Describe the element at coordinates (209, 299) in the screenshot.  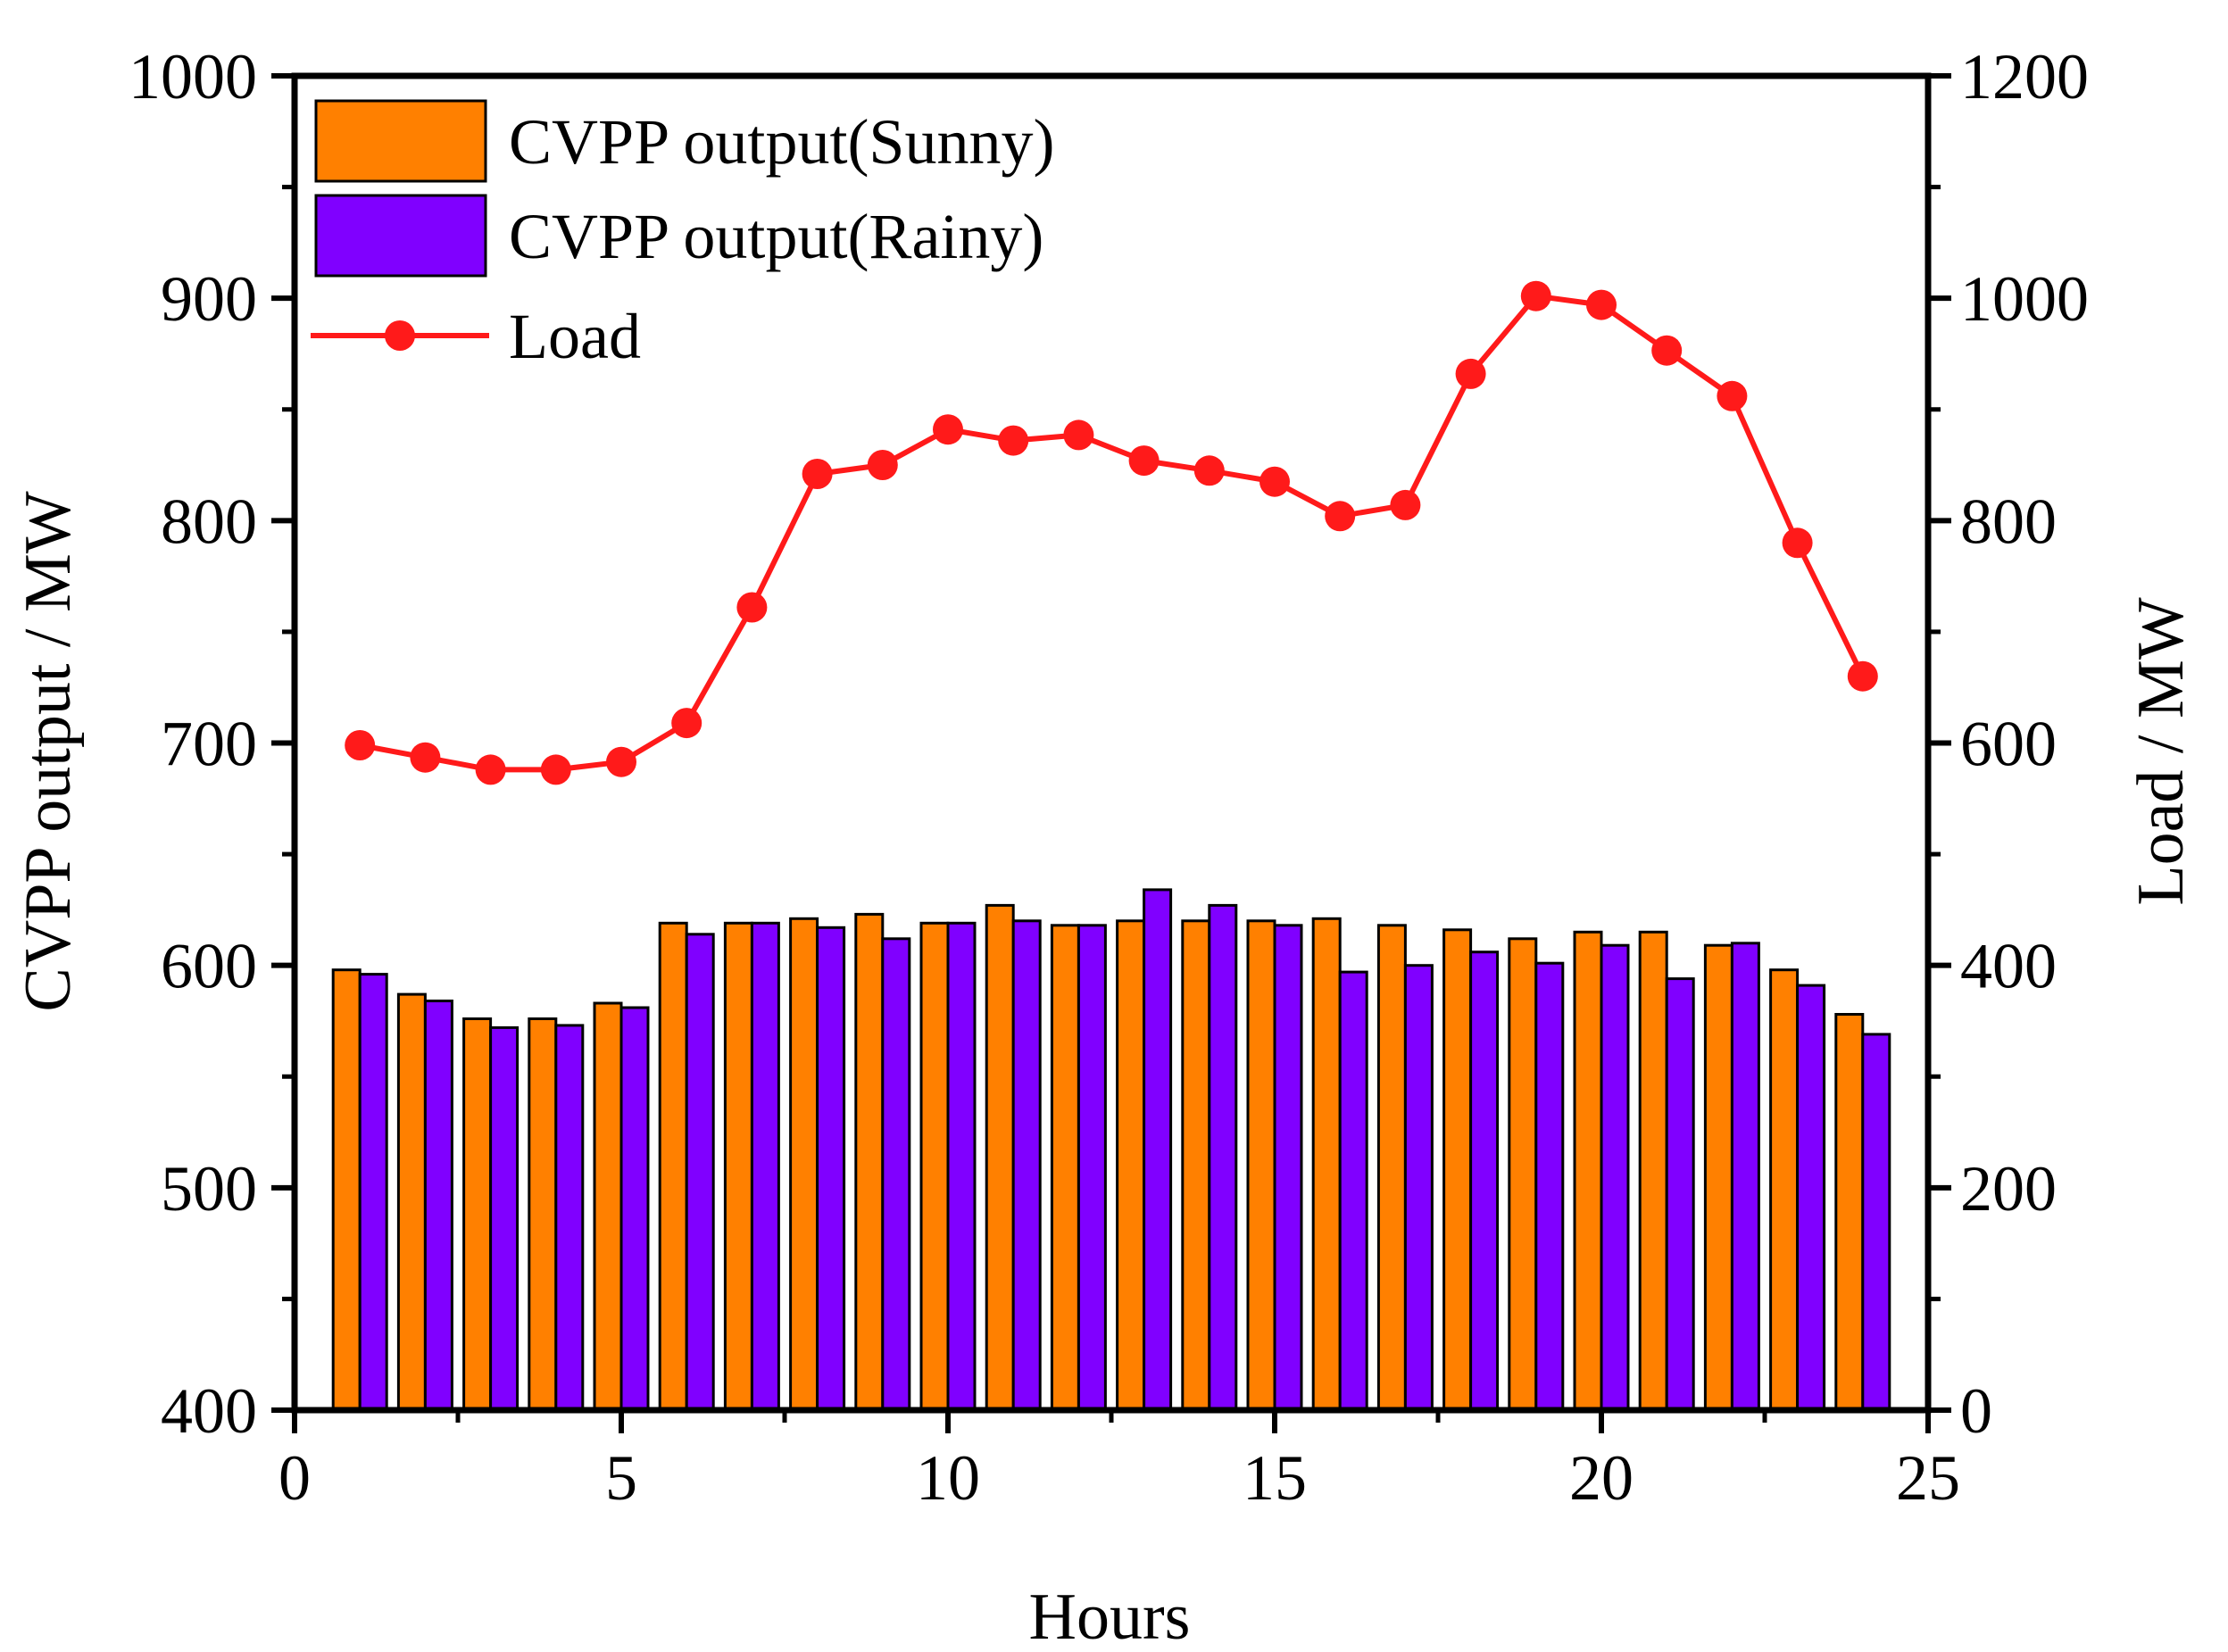
I see `y-left-tick-label-900: 900` at that location.